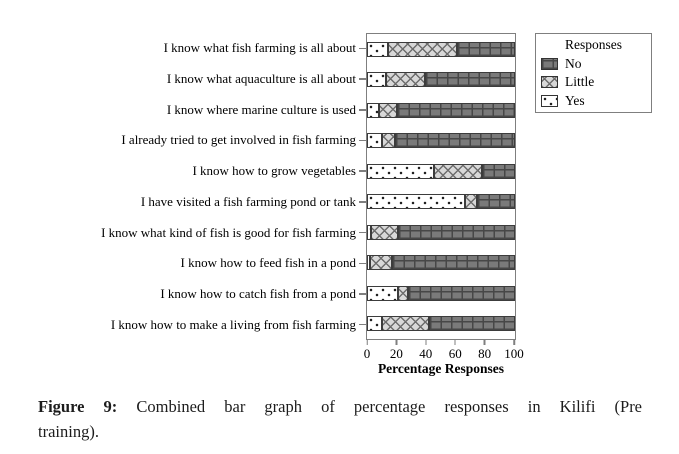  What do you see at coordinates (268, 263) in the screenshot?
I see `category-label: I know how to feed fish in a pond` at bounding box center [268, 263].